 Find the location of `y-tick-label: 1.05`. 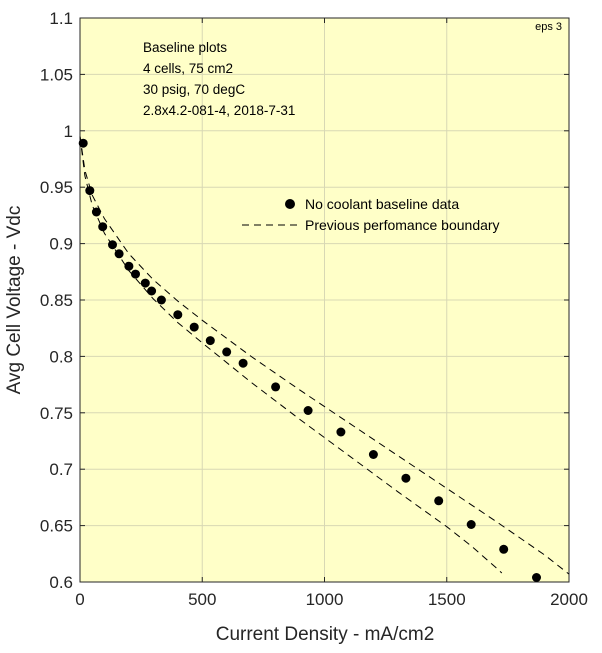

y-tick-label: 1.05 is located at coordinates (56, 74).